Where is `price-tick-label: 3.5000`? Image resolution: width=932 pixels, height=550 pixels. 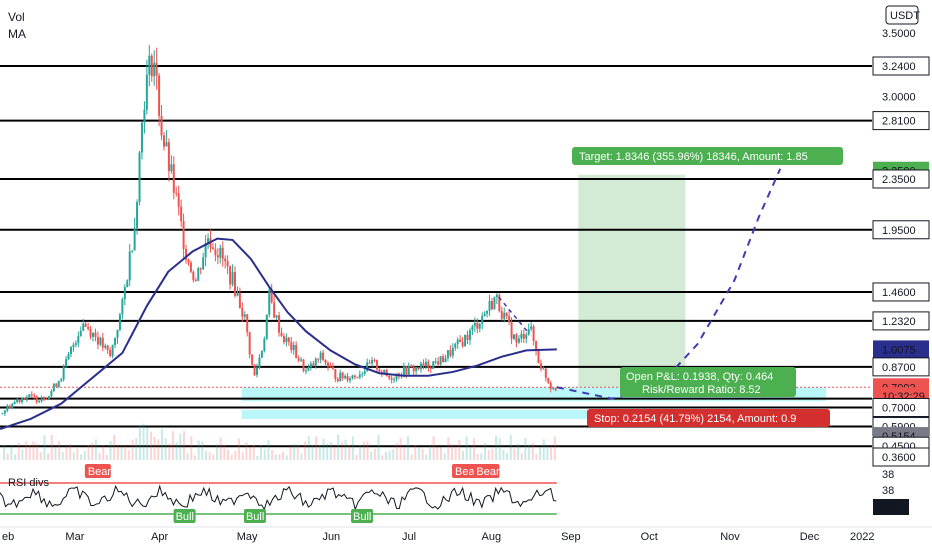 price-tick-label: 3.5000 is located at coordinates (899, 34).